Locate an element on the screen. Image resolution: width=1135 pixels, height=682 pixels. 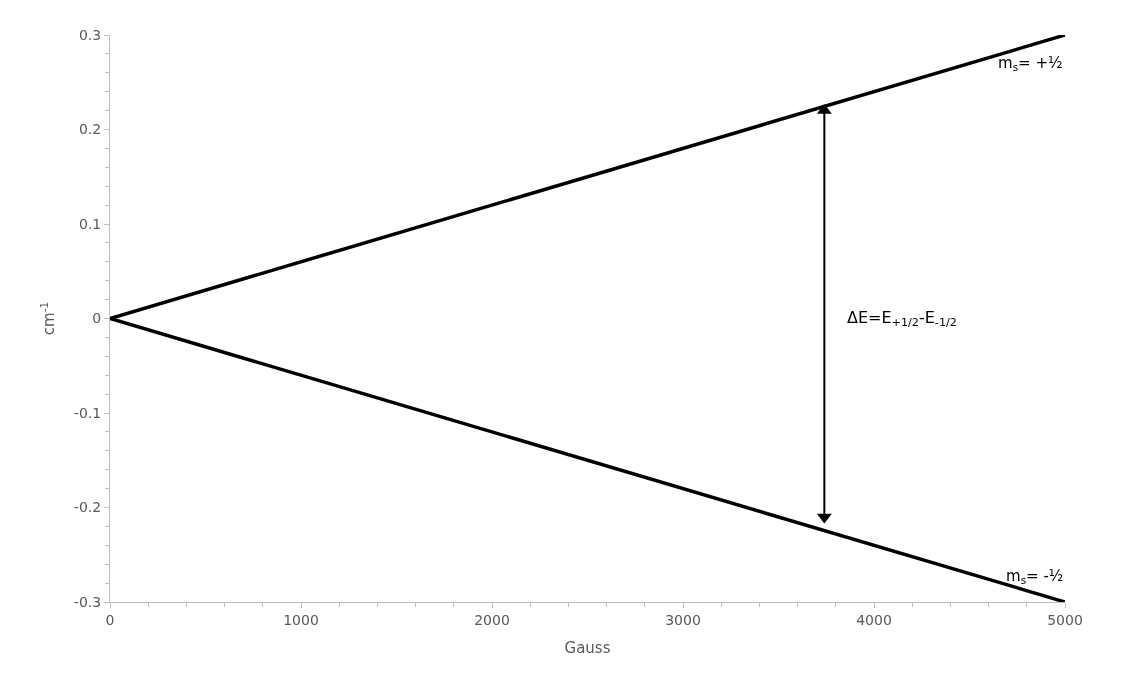
annotation: ΔE=E$_{+1/2}$-E$_{-1/2}$ is located at coordinates (902, 319).